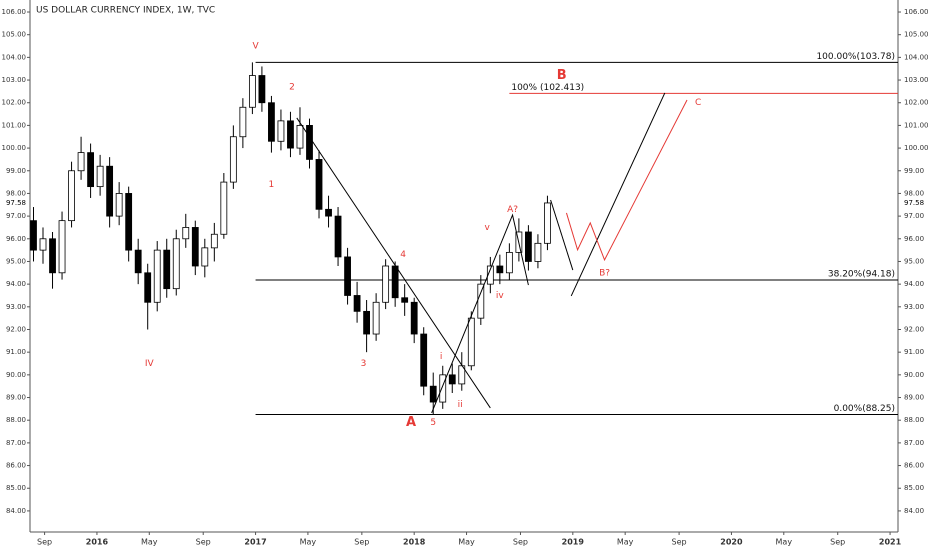 The width and height of the screenshot is (932, 554). What do you see at coordinates (698, 103) in the screenshot?
I see `wave-label: C` at bounding box center [698, 103].